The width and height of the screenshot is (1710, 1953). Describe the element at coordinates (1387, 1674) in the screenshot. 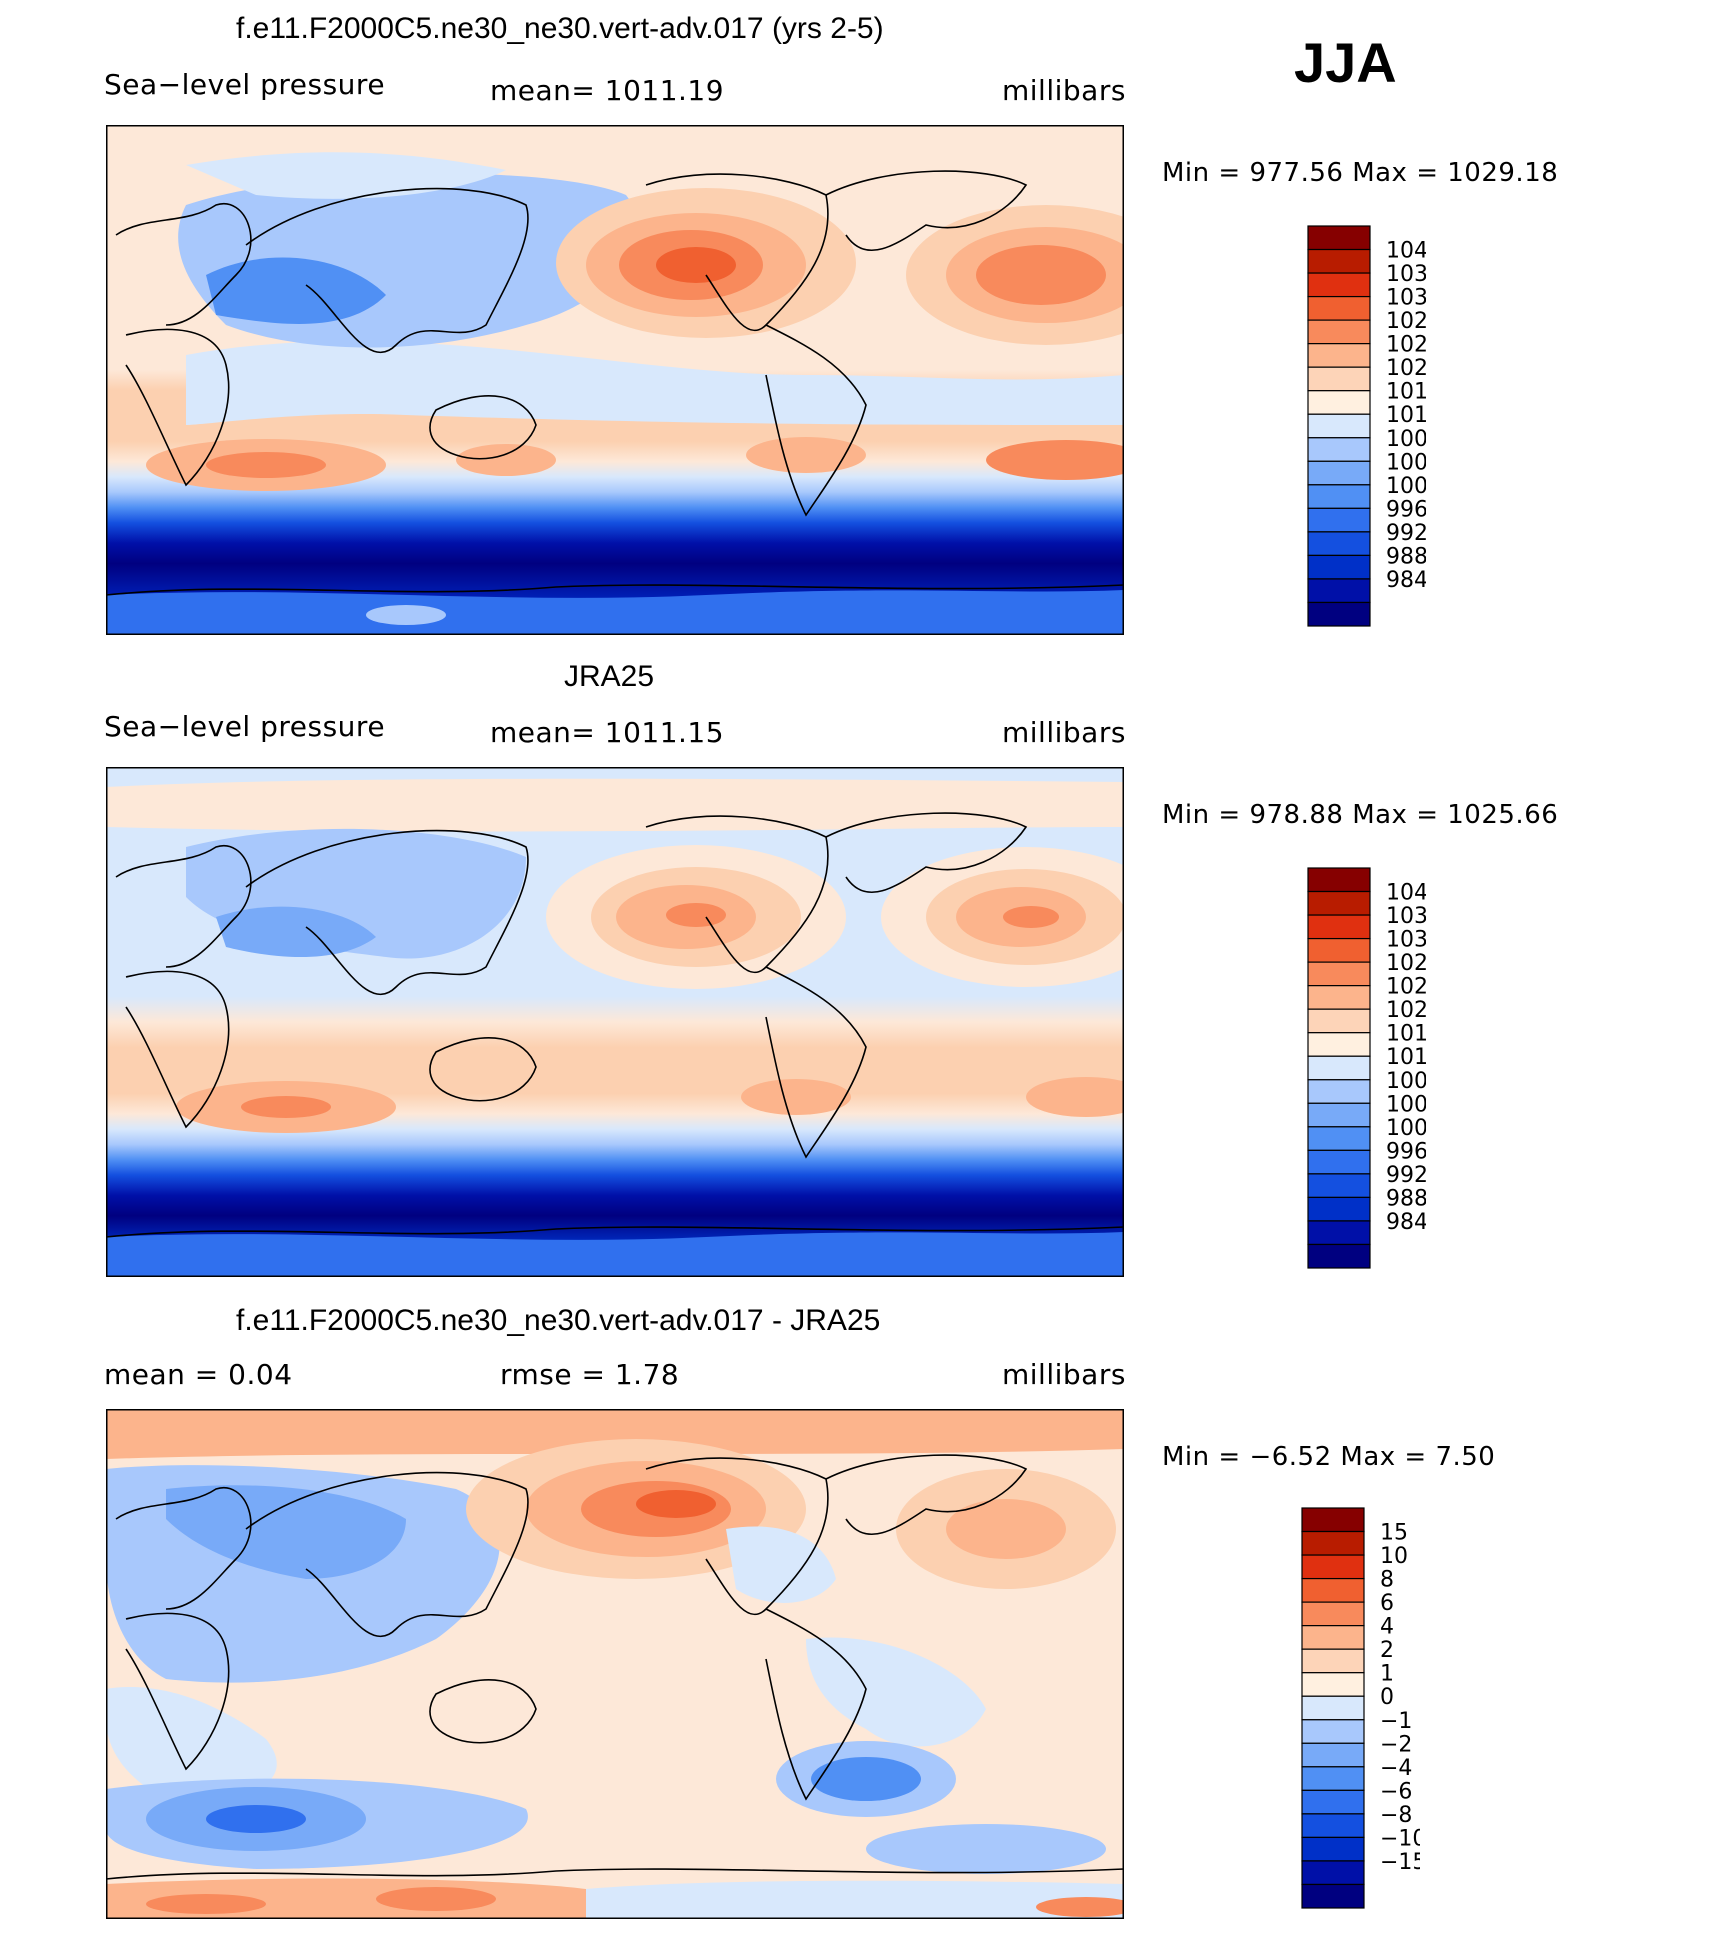

I see `colorbar-tick-label: 1` at that location.